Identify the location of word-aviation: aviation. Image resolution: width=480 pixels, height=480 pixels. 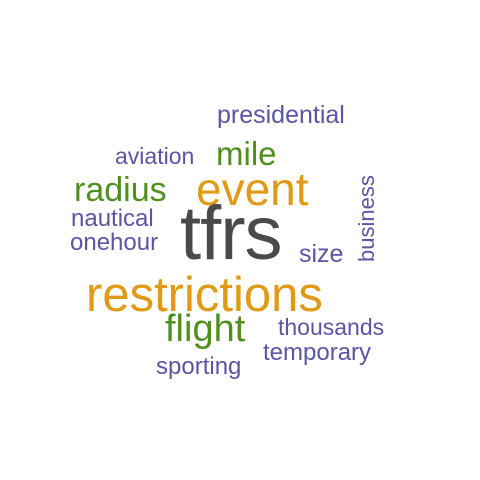
(155, 156).